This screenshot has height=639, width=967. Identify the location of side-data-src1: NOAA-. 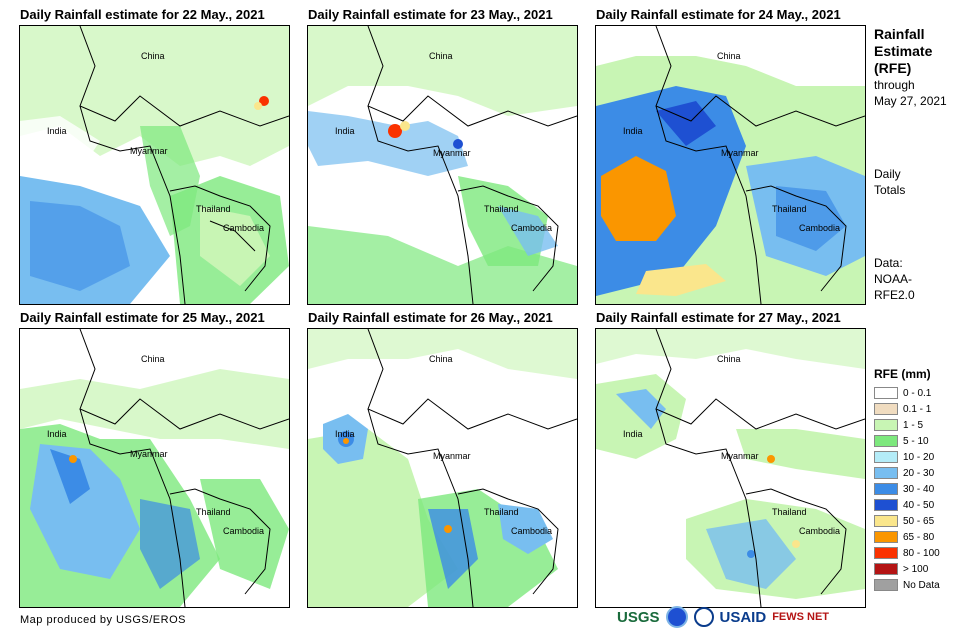
(893, 279).